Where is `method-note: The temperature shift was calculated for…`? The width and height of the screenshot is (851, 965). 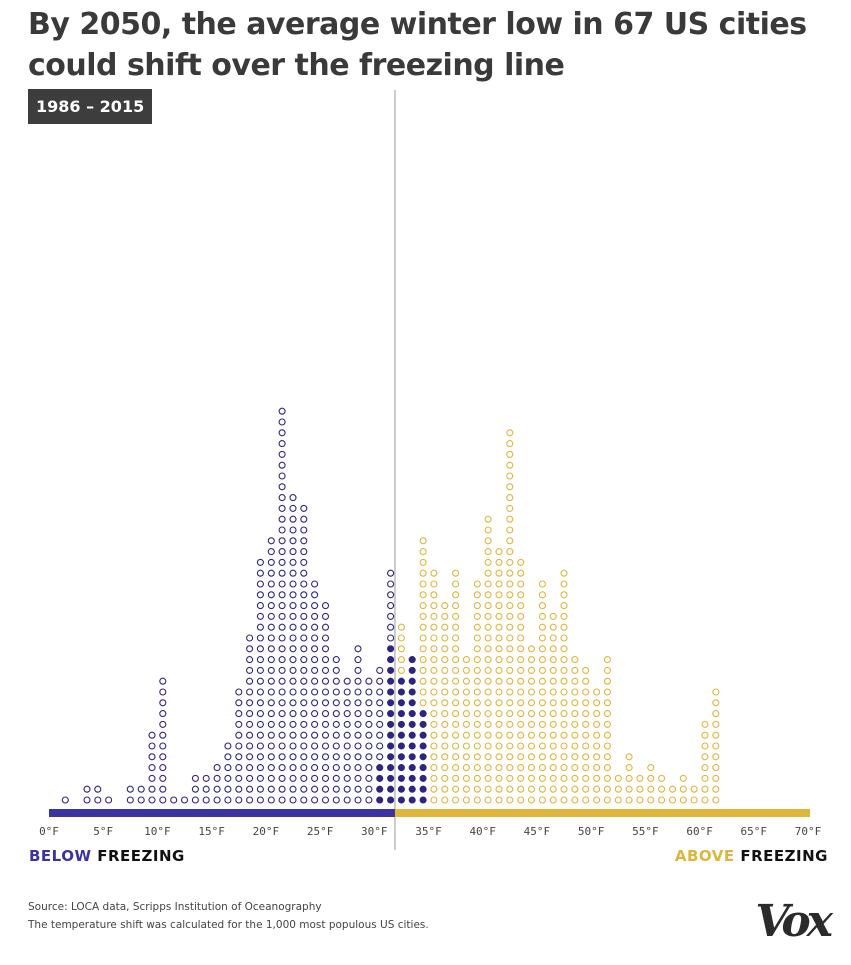
method-note: The temperature shift was calculated for… is located at coordinates (228, 925).